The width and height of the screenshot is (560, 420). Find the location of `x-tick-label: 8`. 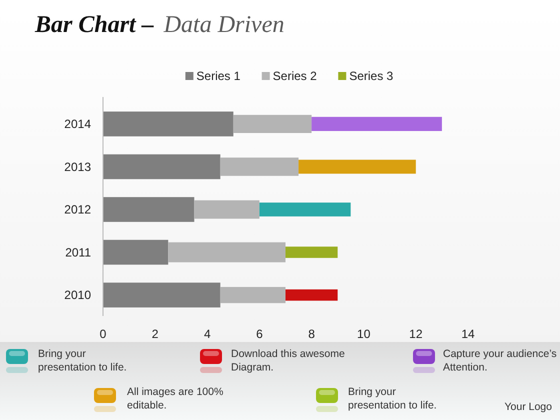

x-tick-label: 8 is located at coordinates (312, 334).